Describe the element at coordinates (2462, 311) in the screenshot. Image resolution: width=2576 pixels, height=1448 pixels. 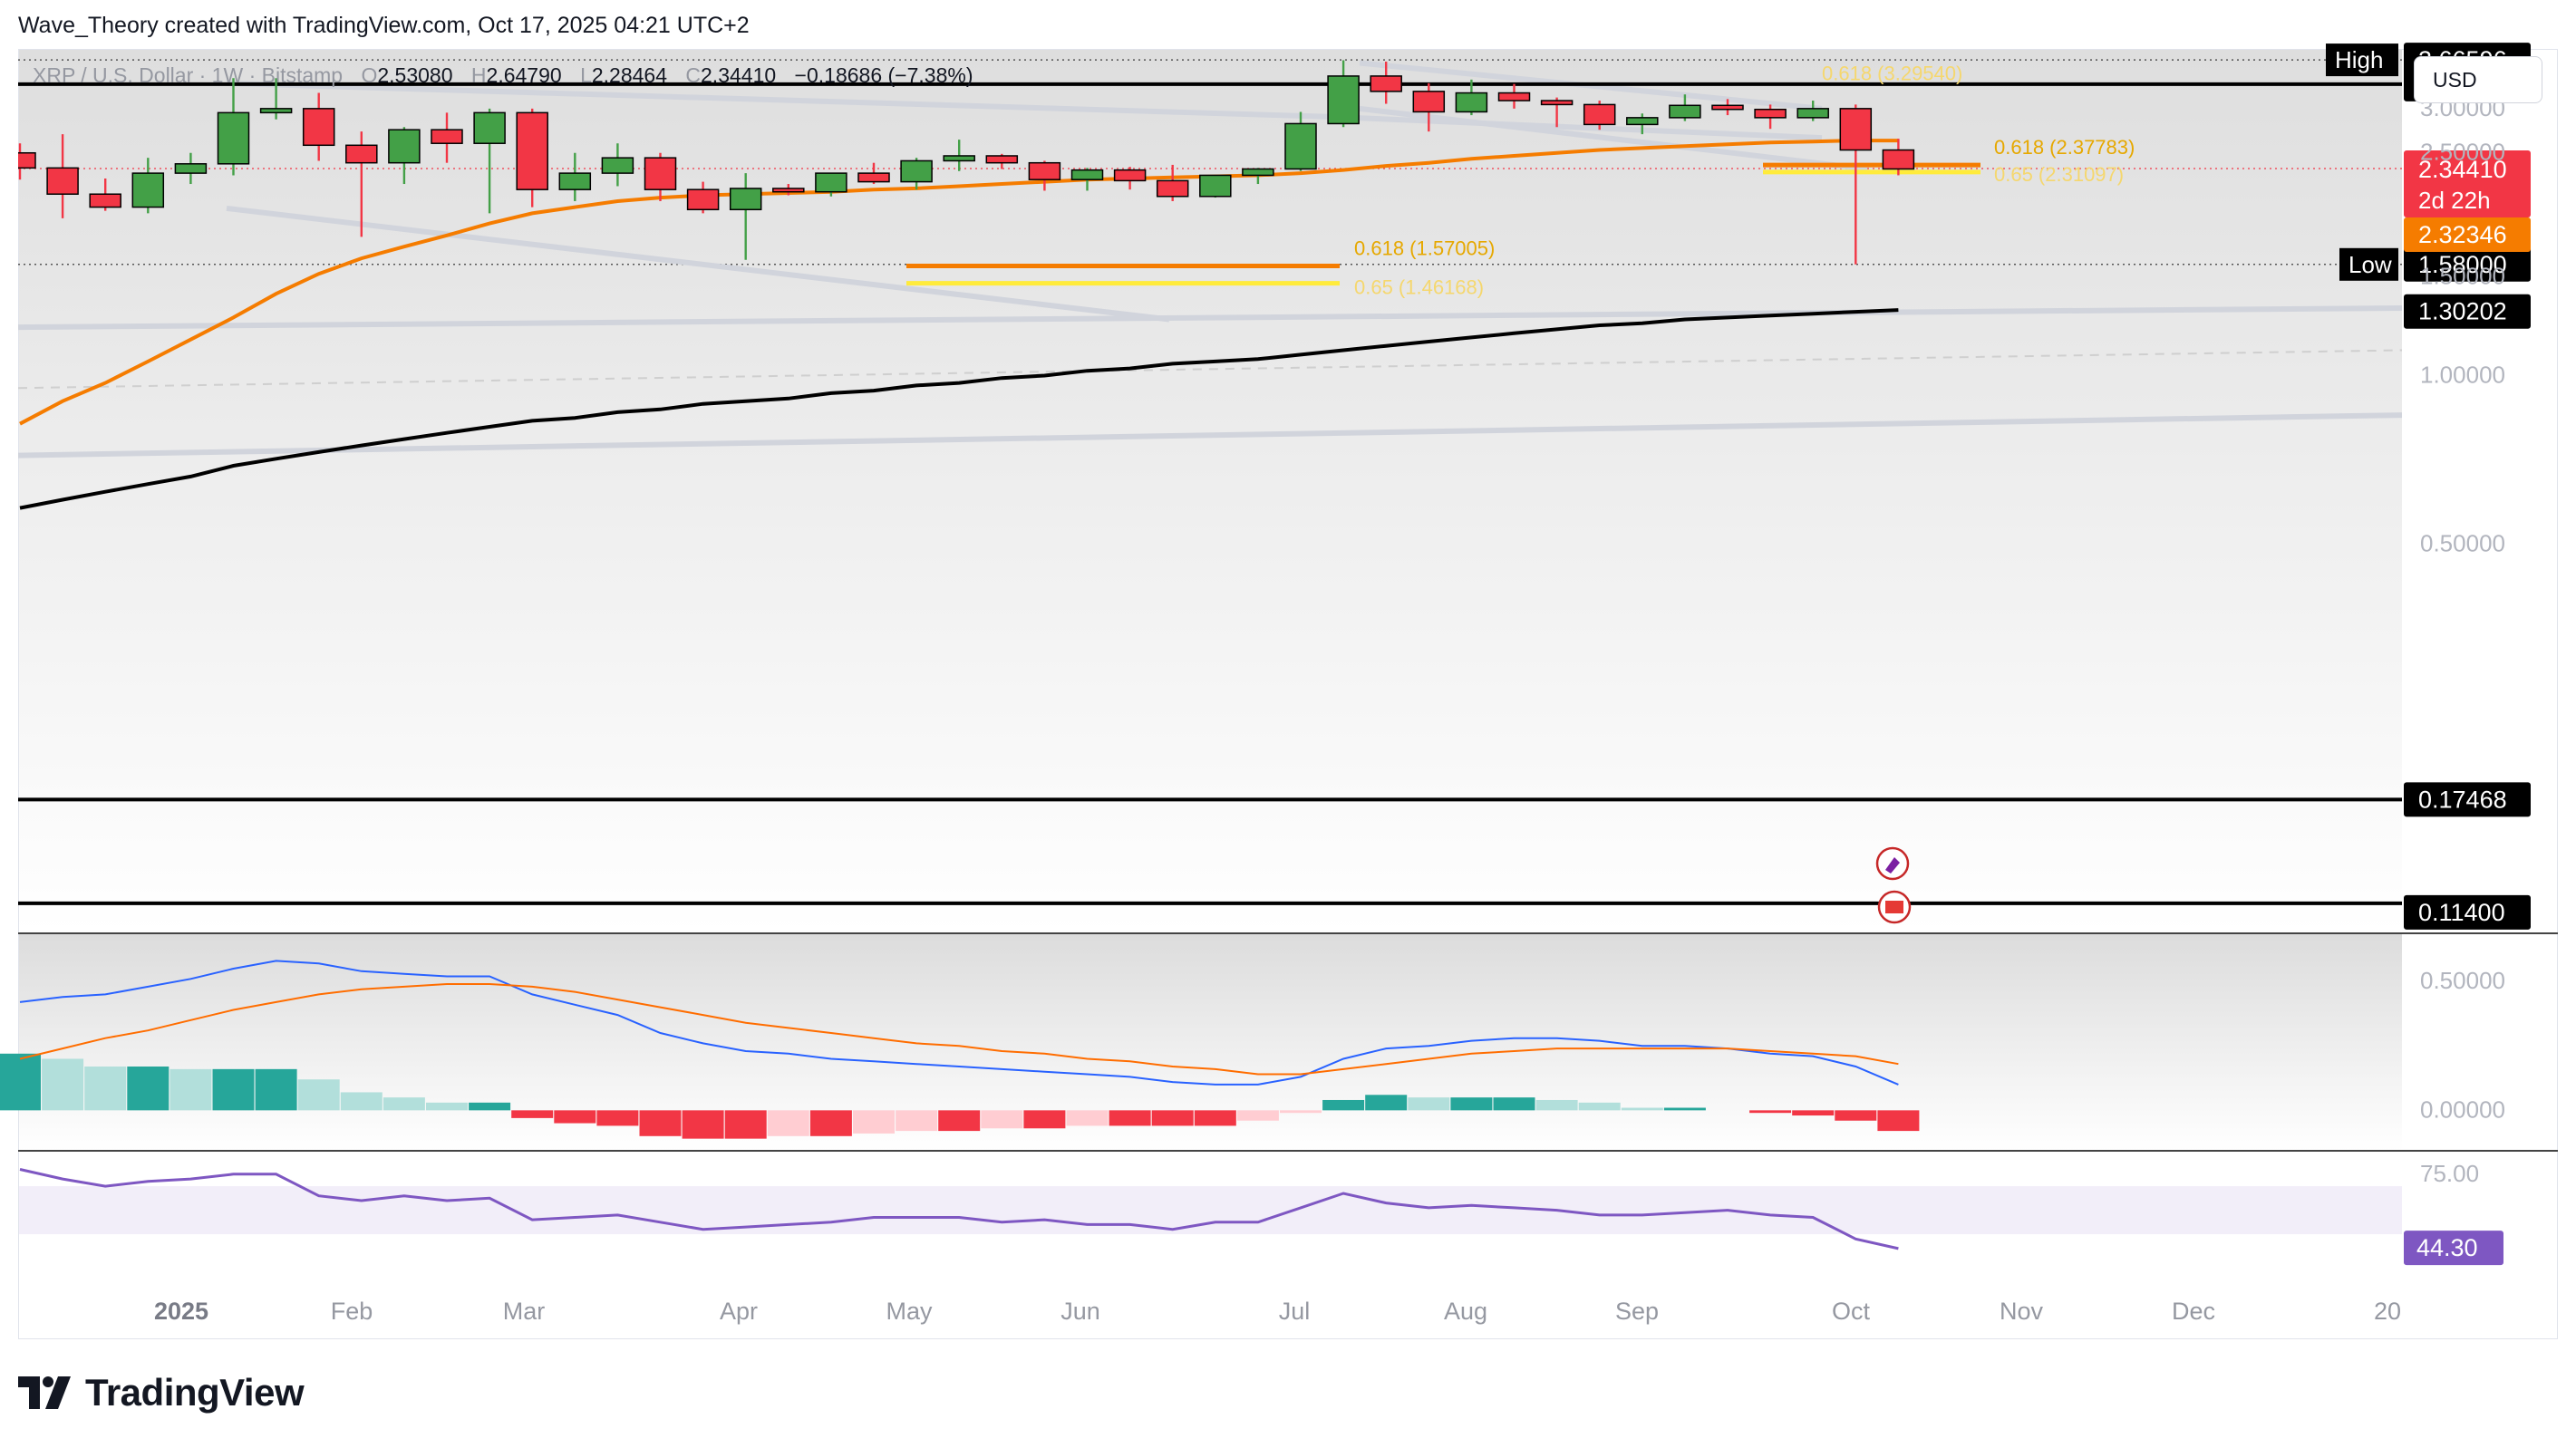
I see `ma200-price-tag: 1.30202` at that location.